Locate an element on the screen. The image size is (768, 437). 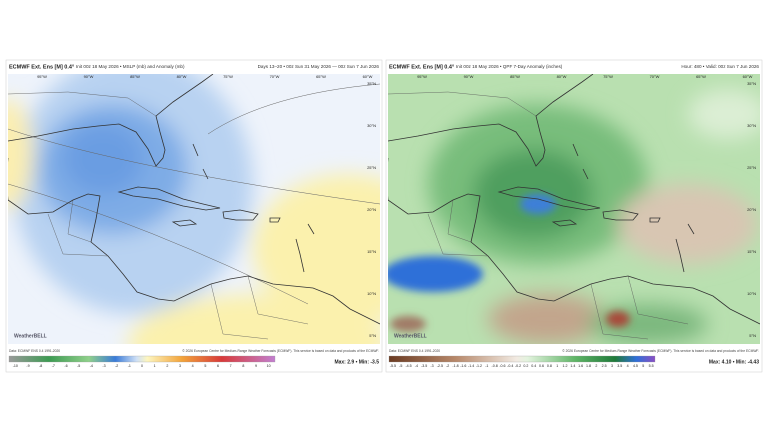
max-min: Max: 4.10 • Min: -4.43 is located at coordinates (734, 362).